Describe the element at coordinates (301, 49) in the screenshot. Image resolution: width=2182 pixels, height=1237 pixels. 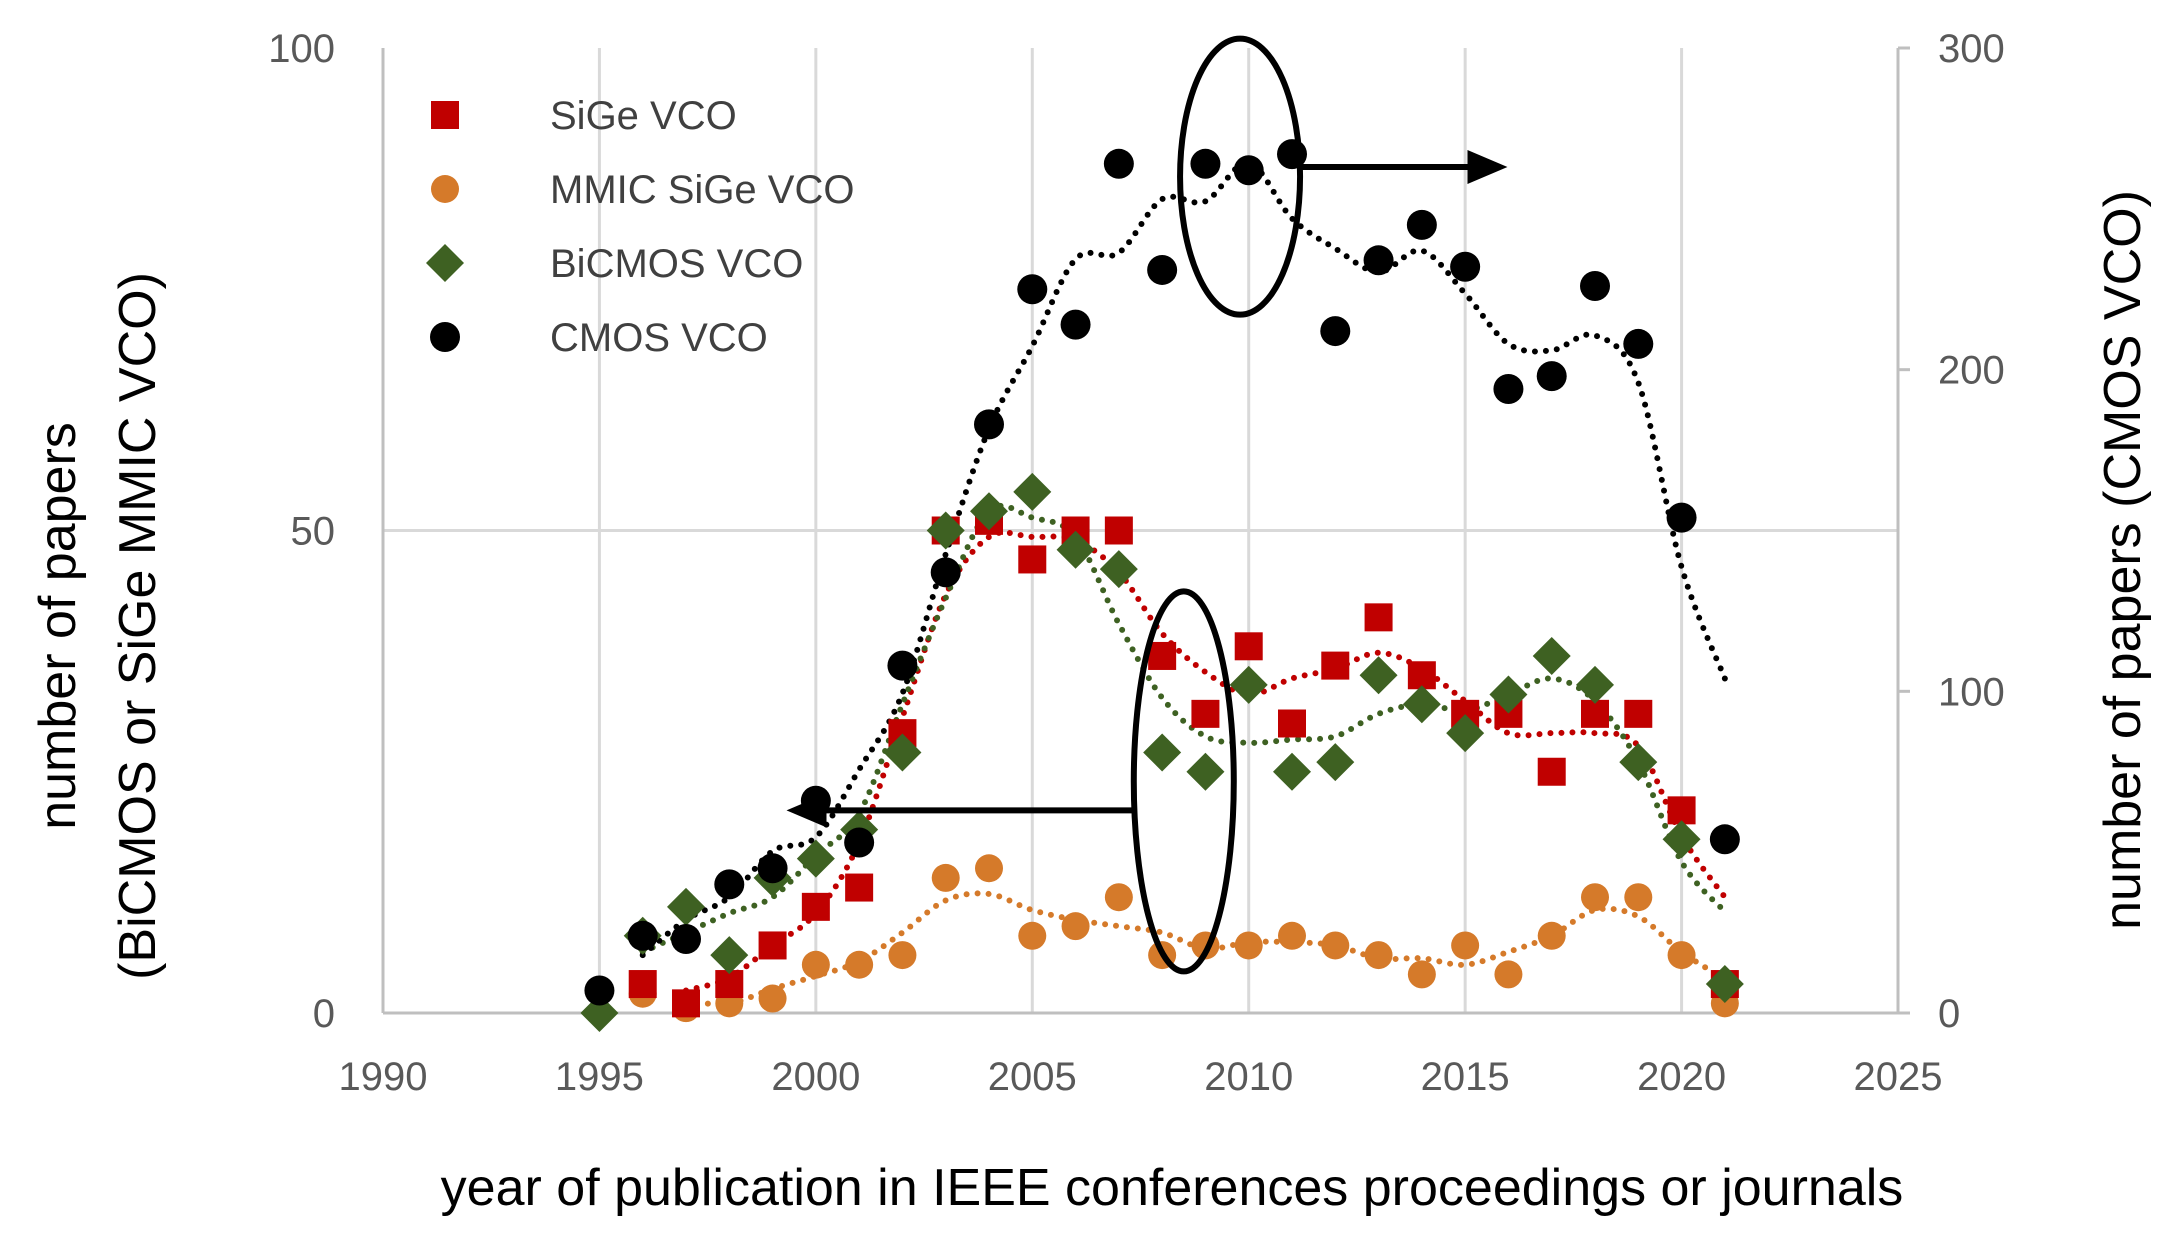
I see `y-left-tick-label: 100` at that location.